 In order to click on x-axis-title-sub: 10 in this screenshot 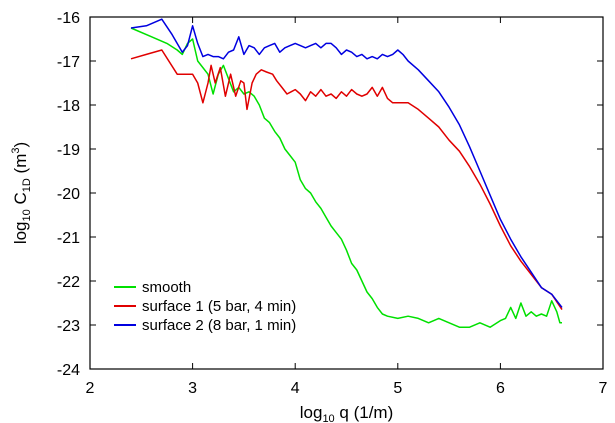, I will do `click(328, 418)`.